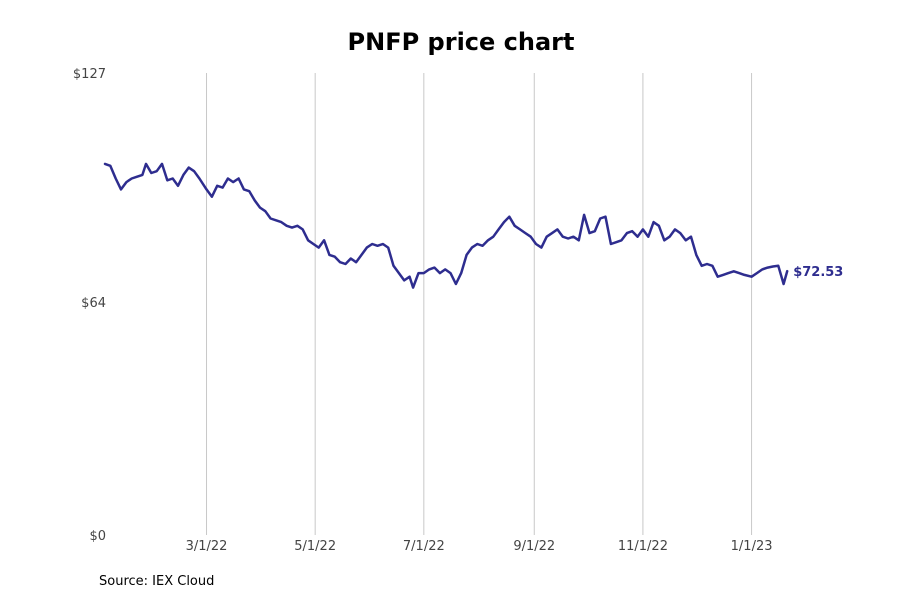 This screenshot has width=900, height=600. I want to click on x-tick-label: 1/1/23, so click(752, 546).